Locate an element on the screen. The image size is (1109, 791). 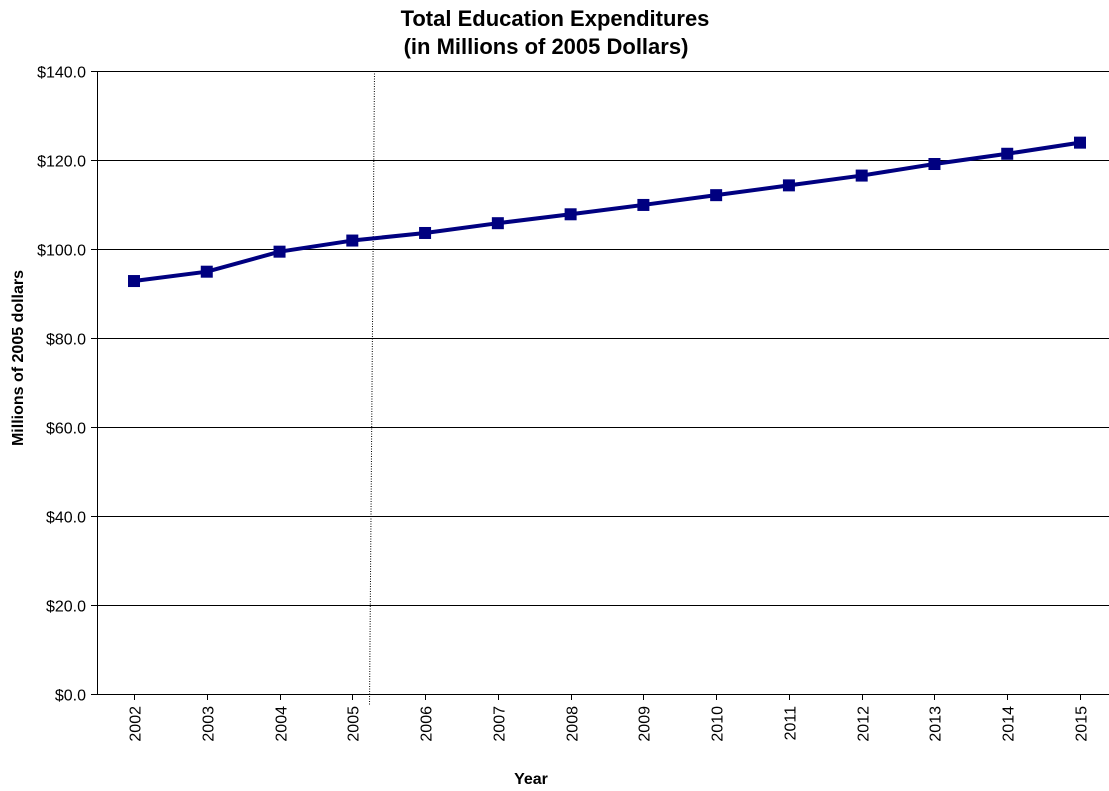
x-tick-label: 2012 is located at coordinates (864, 724).